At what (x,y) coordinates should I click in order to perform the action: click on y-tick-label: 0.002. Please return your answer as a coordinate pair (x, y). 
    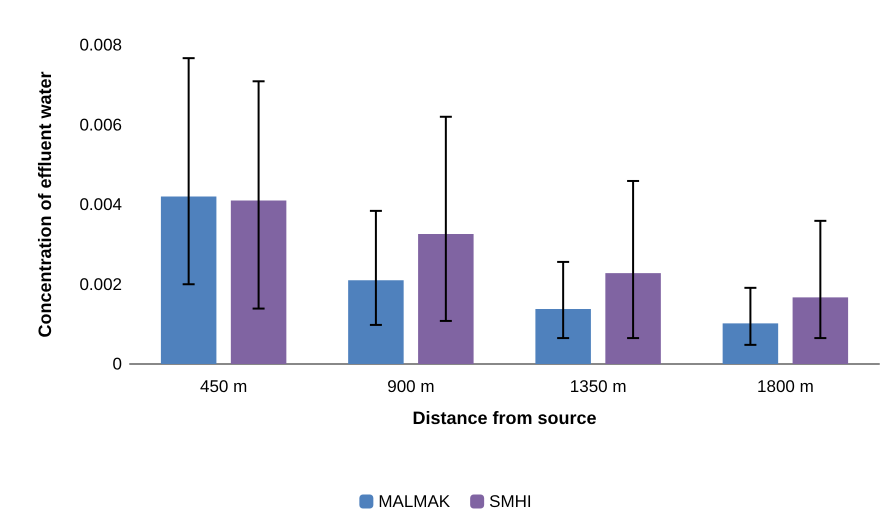
    Looking at the image, I should click on (100, 284).